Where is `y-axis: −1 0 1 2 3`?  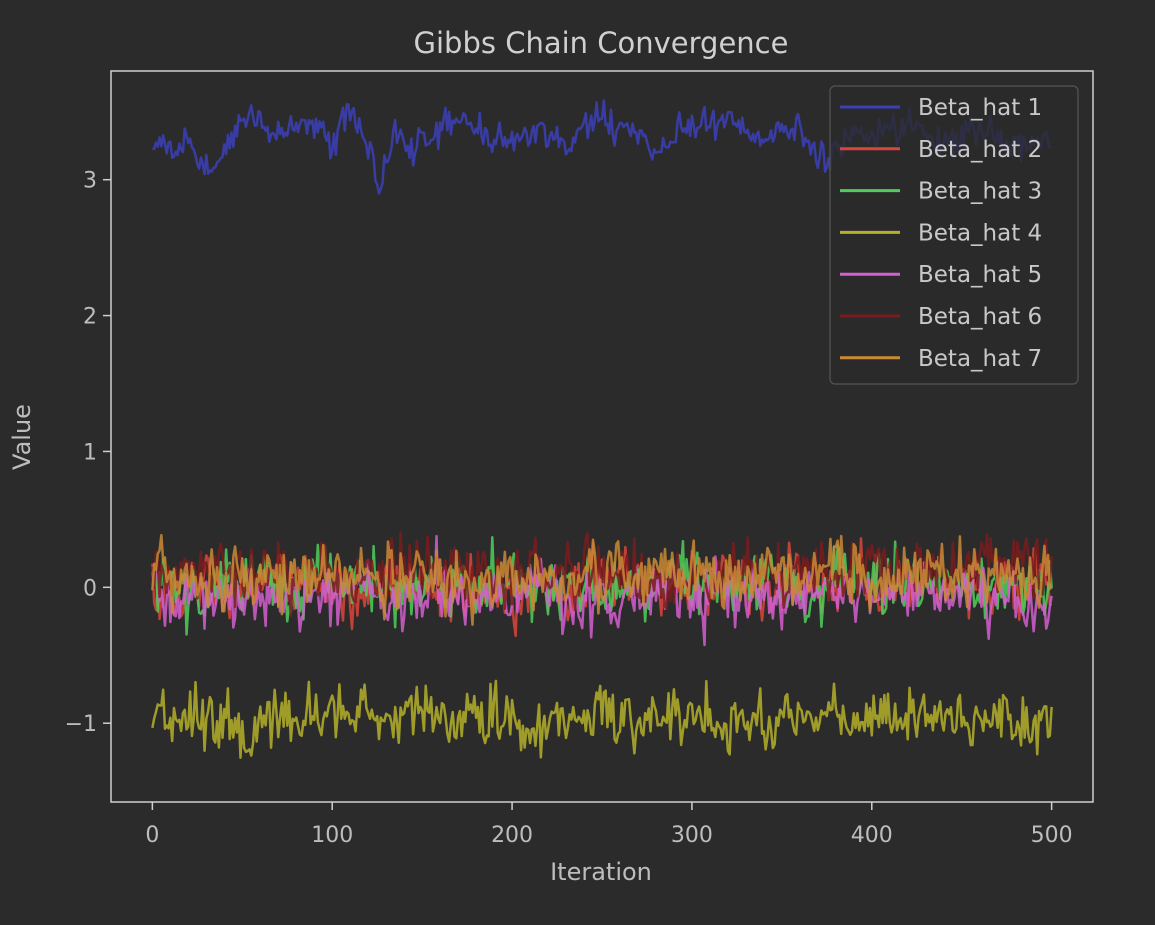 y-axis: −1 0 1 2 3 is located at coordinates (88, 453).